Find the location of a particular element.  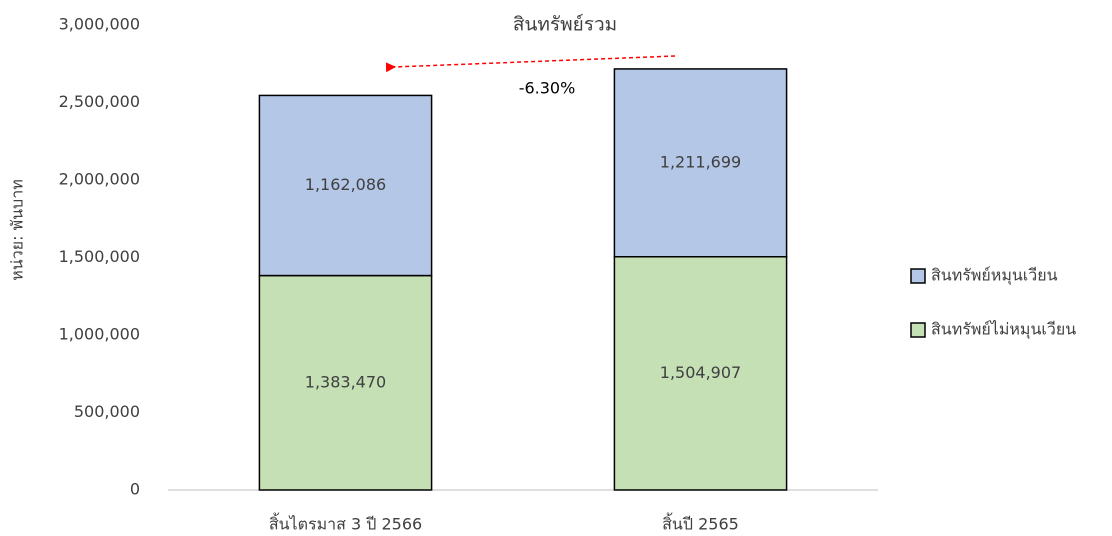

value-label: 1,504,907 is located at coordinates (700, 372).